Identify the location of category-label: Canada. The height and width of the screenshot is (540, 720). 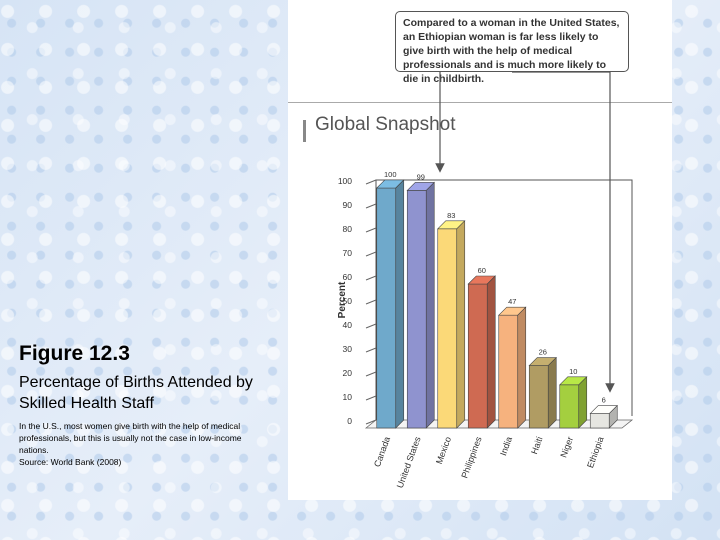
(382, 451).